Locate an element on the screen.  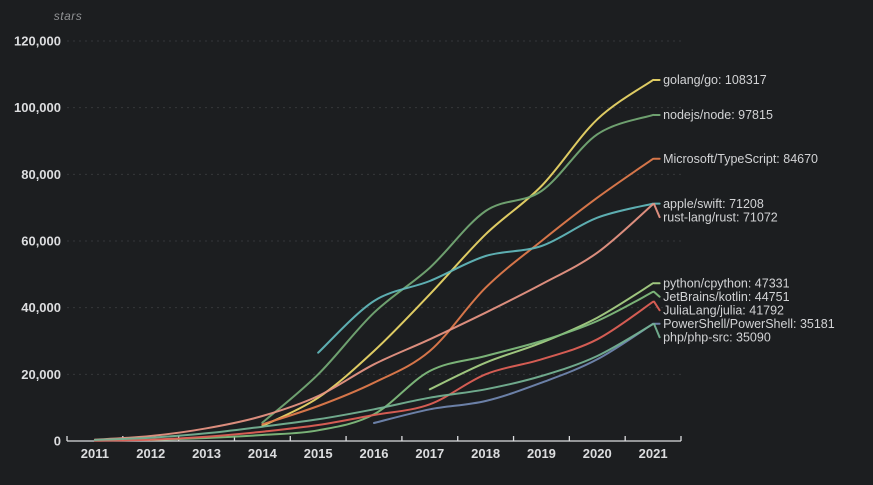
y-tick-label: 120,000 is located at coordinates (37, 41).